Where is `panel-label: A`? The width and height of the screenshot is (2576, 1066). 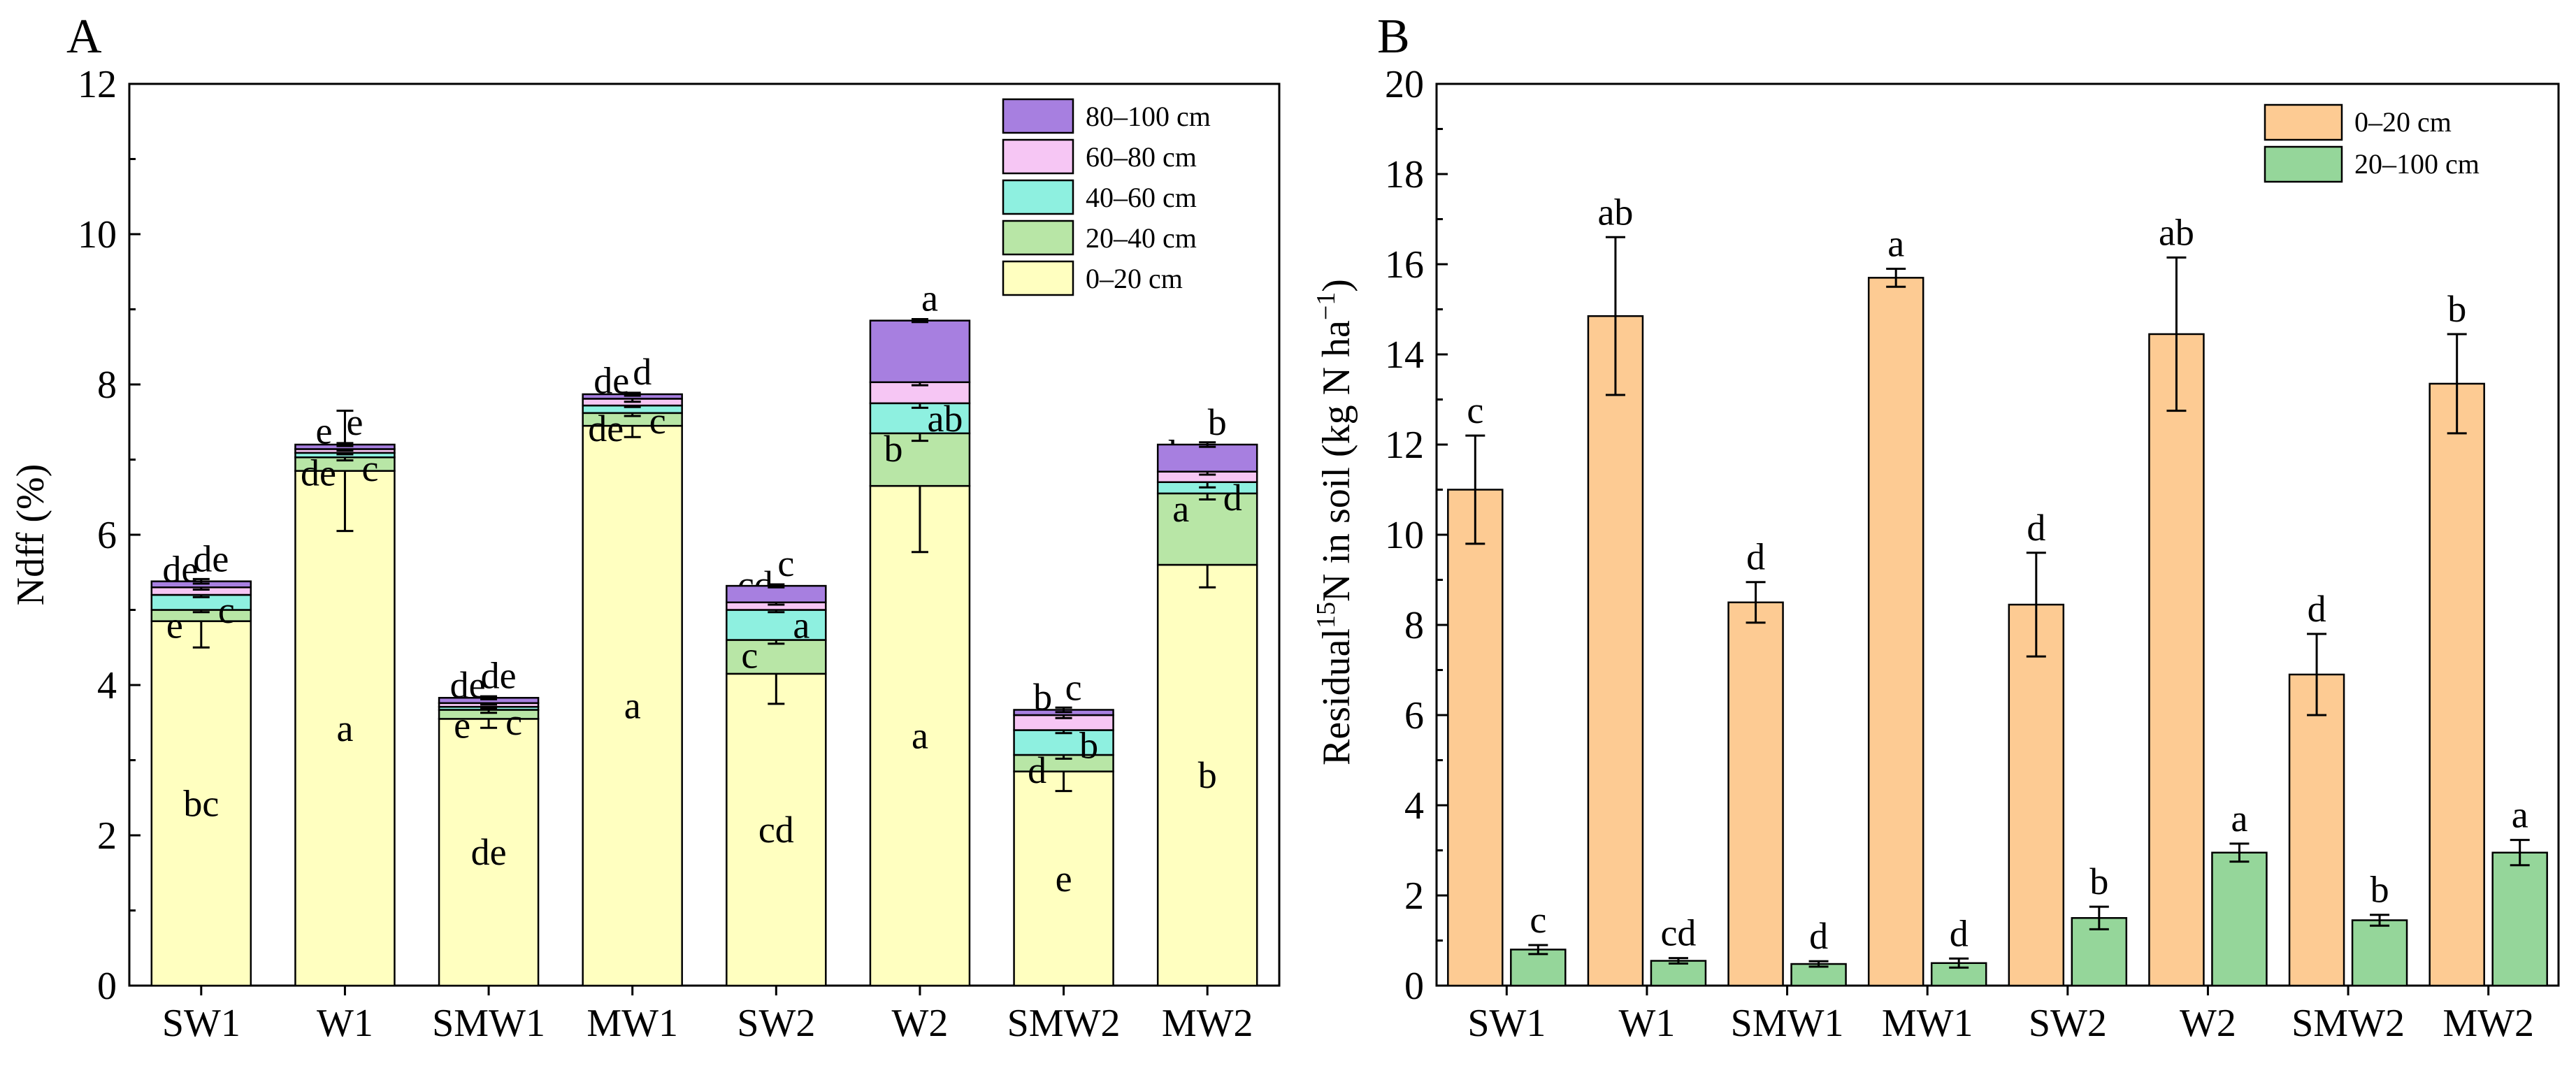
panel-label: A is located at coordinates (84, 37).